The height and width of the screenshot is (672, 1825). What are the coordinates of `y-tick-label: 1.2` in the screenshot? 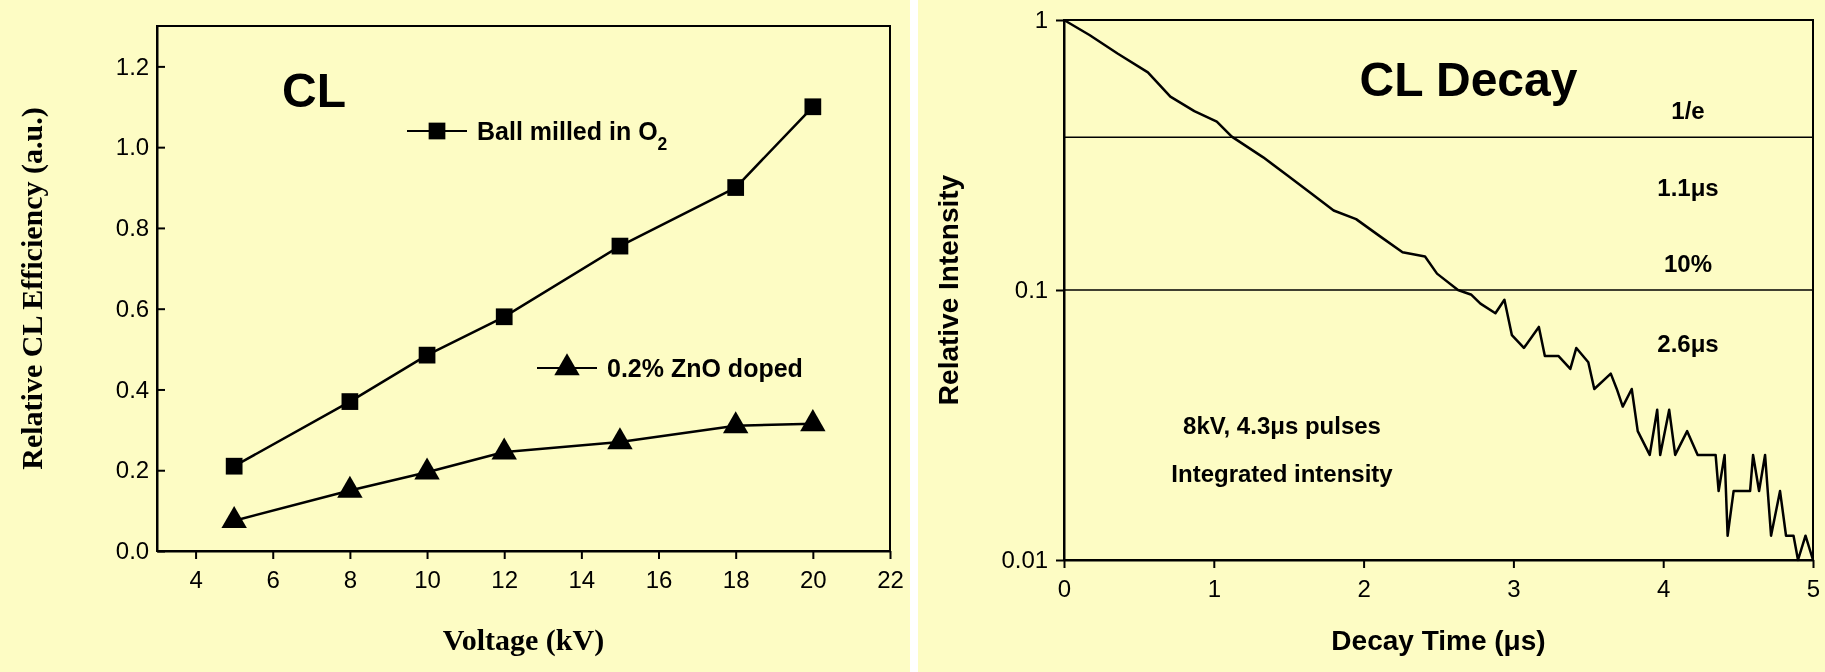 It's located at (132, 66).